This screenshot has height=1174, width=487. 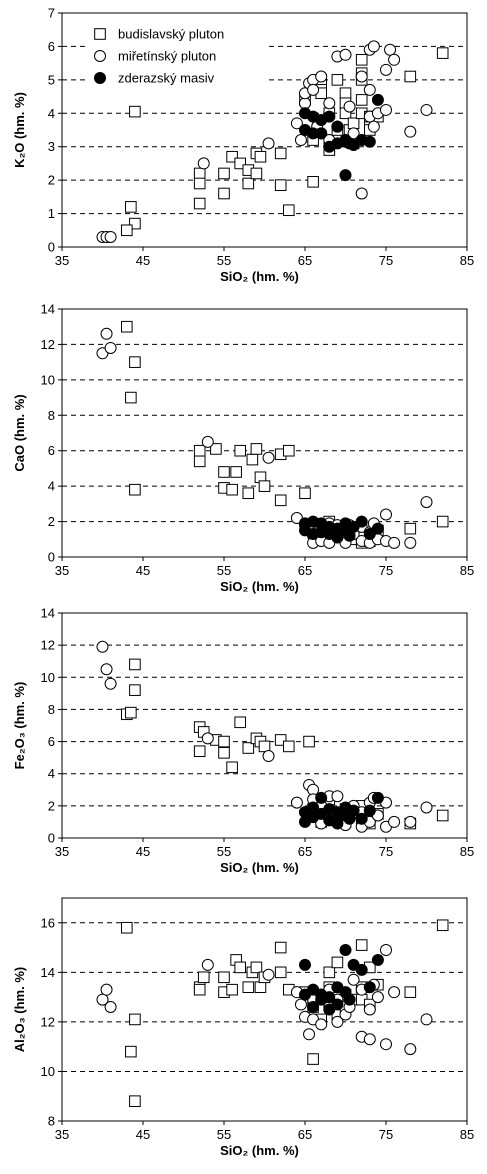 What do you see at coordinates (51, 79) in the screenshot?
I see `y-tick-label: 5` at bounding box center [51, 79].